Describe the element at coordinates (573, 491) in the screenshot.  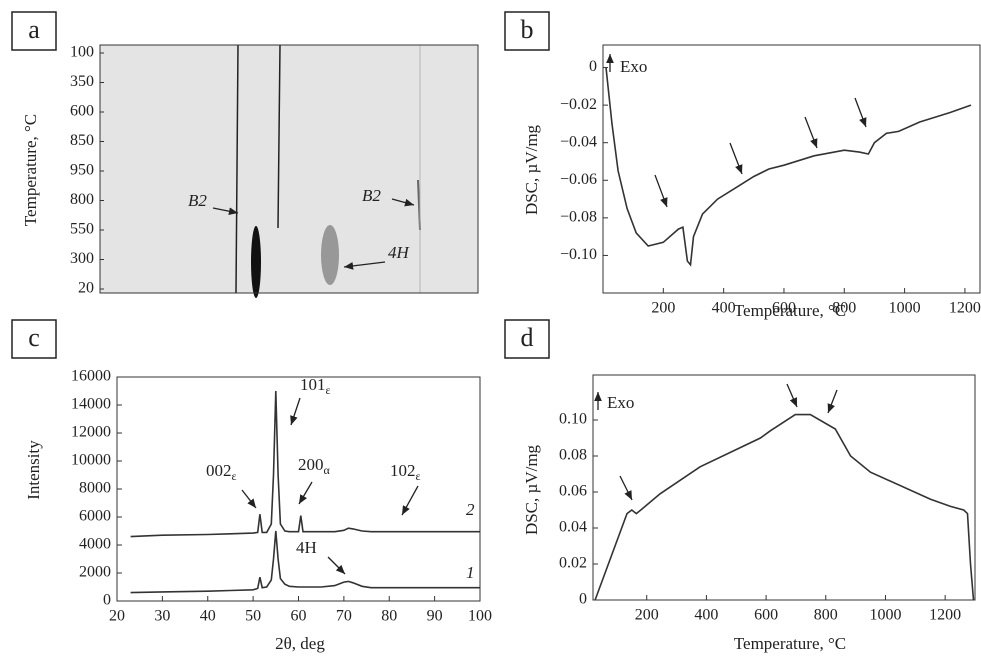
I see `y-tick-label: 0.06` at that location.